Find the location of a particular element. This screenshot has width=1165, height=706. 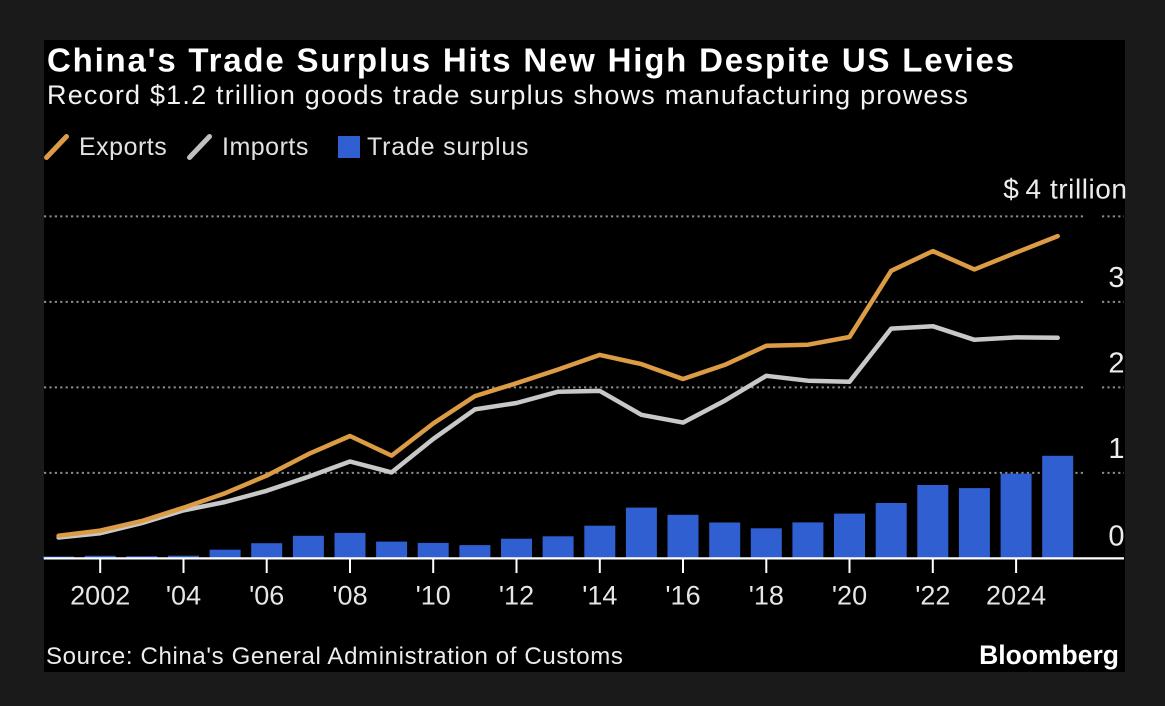

svg-text: '04 is located at coordinates (183, 596).